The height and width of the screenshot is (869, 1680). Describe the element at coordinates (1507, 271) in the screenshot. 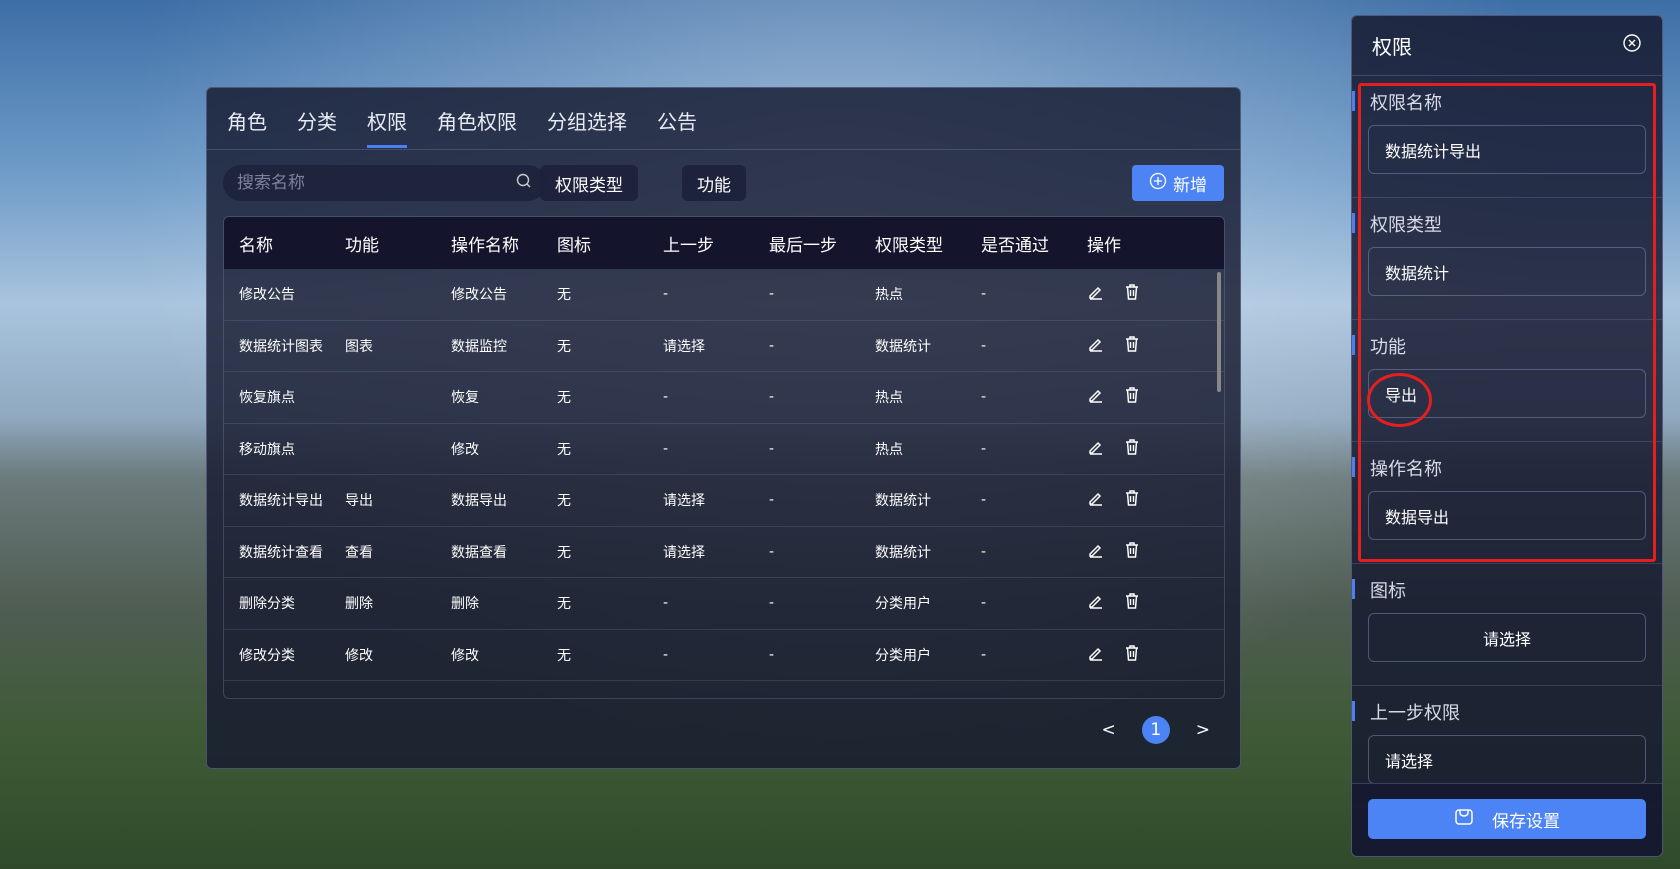

I see `field-input: 数据统计` at that location.